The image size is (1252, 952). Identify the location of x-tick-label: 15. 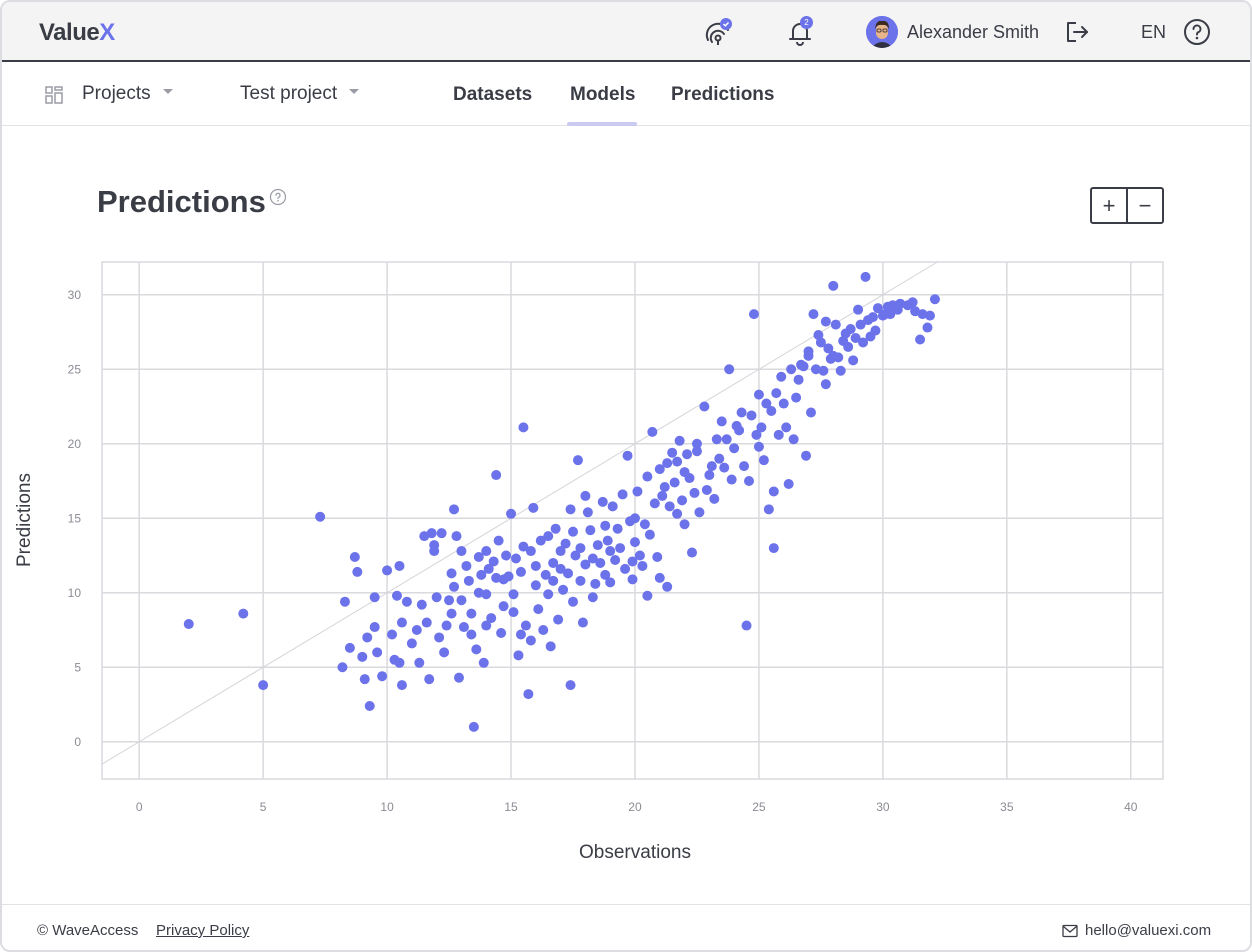
(511, 807).